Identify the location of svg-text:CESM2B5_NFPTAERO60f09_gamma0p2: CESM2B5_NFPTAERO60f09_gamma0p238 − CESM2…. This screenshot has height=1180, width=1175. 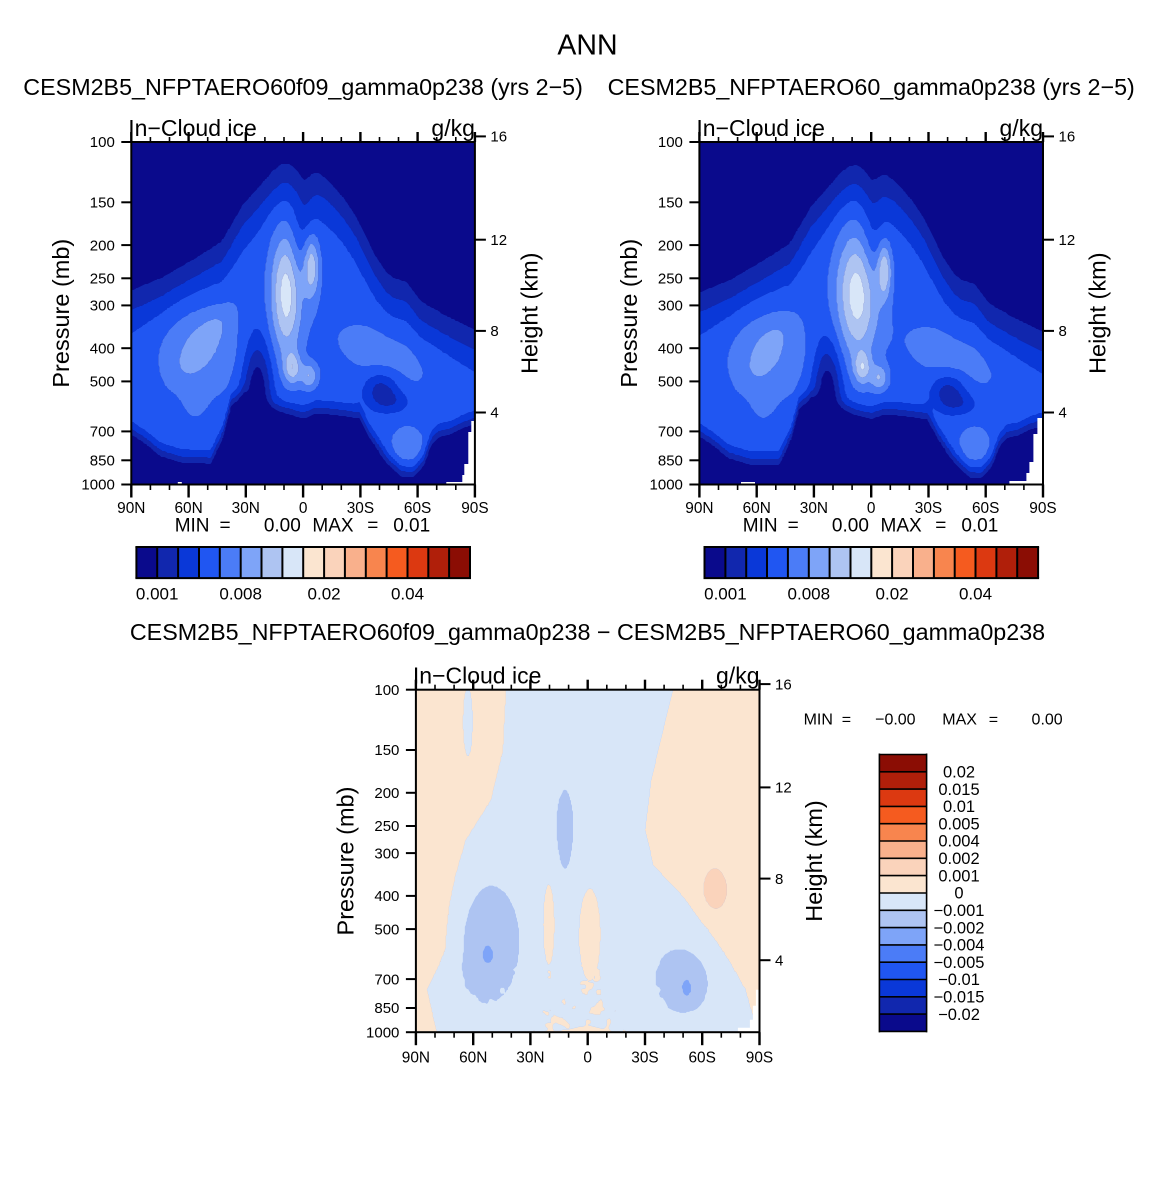
(587, 632).